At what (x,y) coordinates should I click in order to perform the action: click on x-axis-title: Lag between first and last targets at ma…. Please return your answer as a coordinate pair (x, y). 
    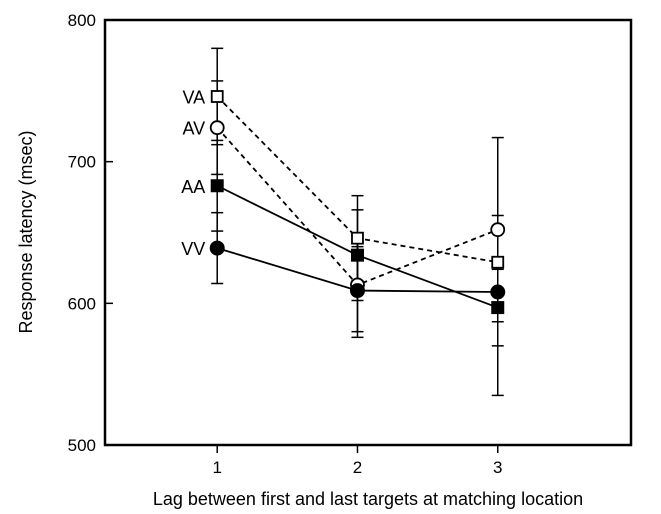
    Looking at the image, I should click on (368, 499).